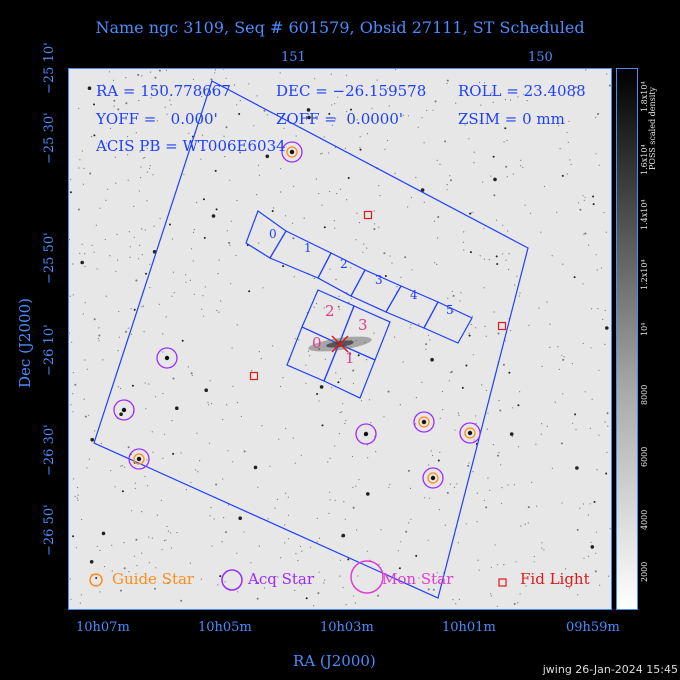 The height and width of the screenshot is (680, 680). Describe the element at coordinates (644, 329) in the screenshot. I see `colorbar-tick: 10⁴` at that location.